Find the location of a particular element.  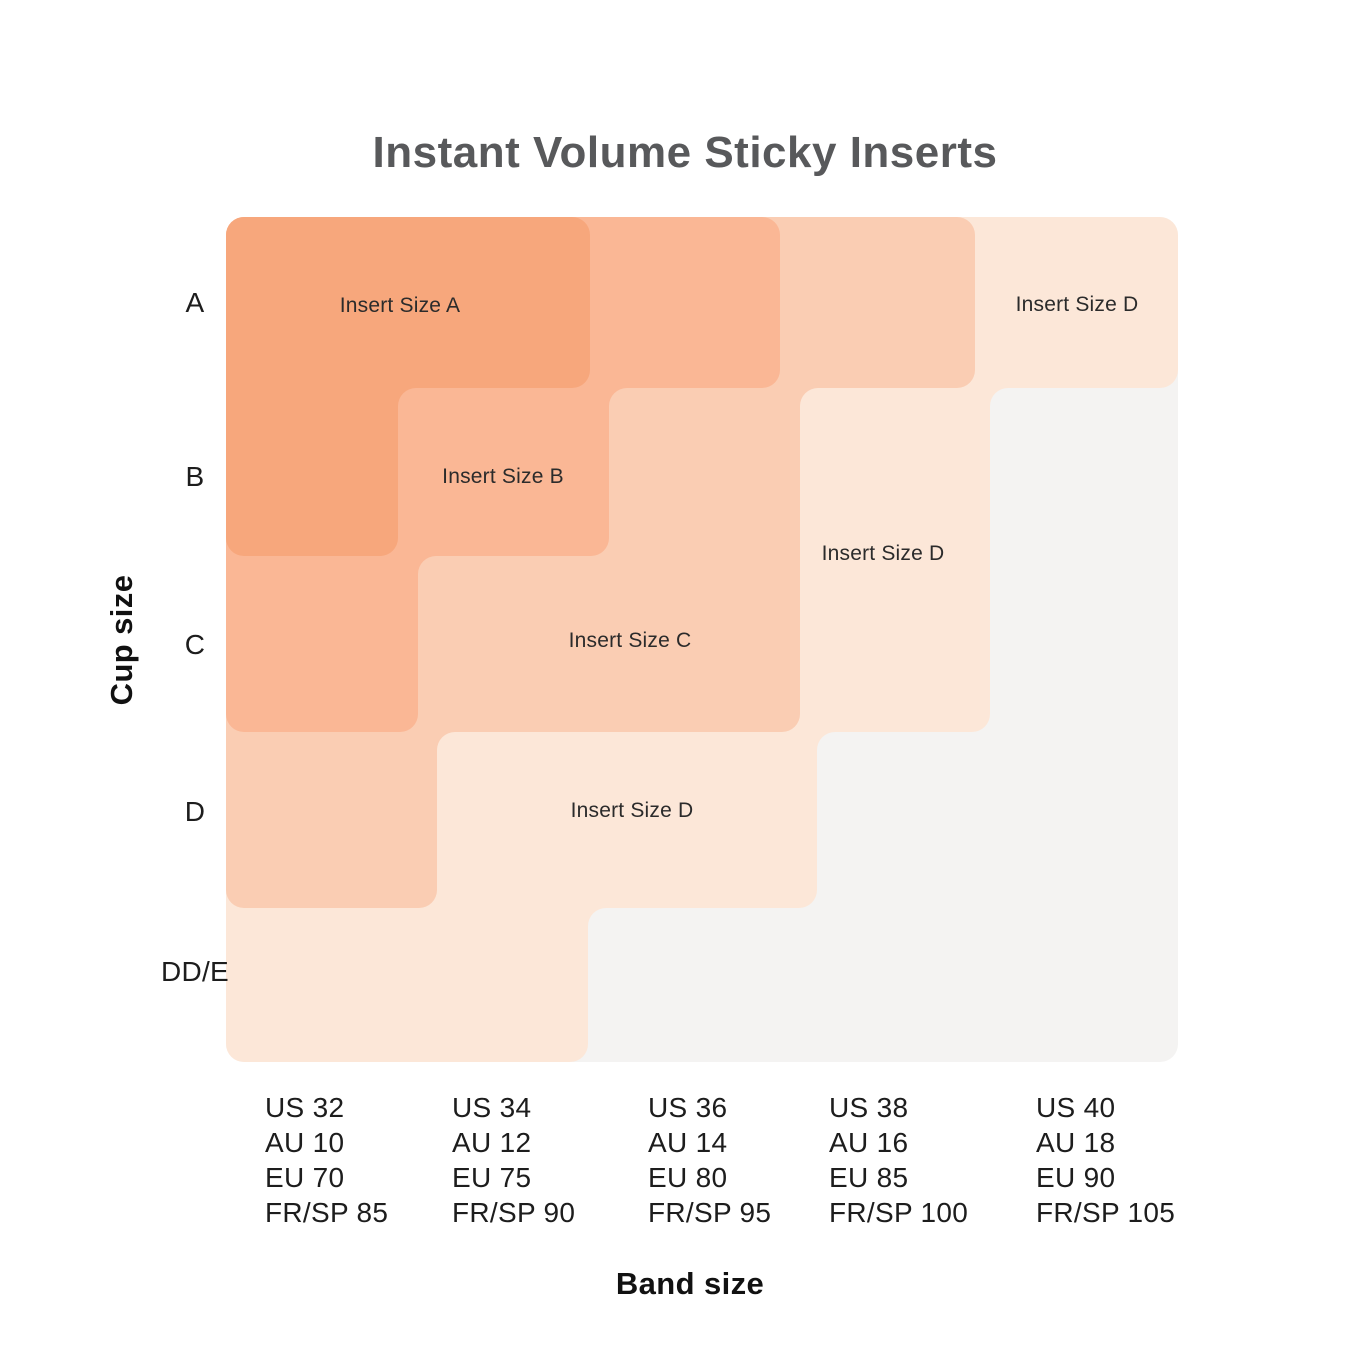

cup-size-label-d: D is located at coordinates (195, 811).